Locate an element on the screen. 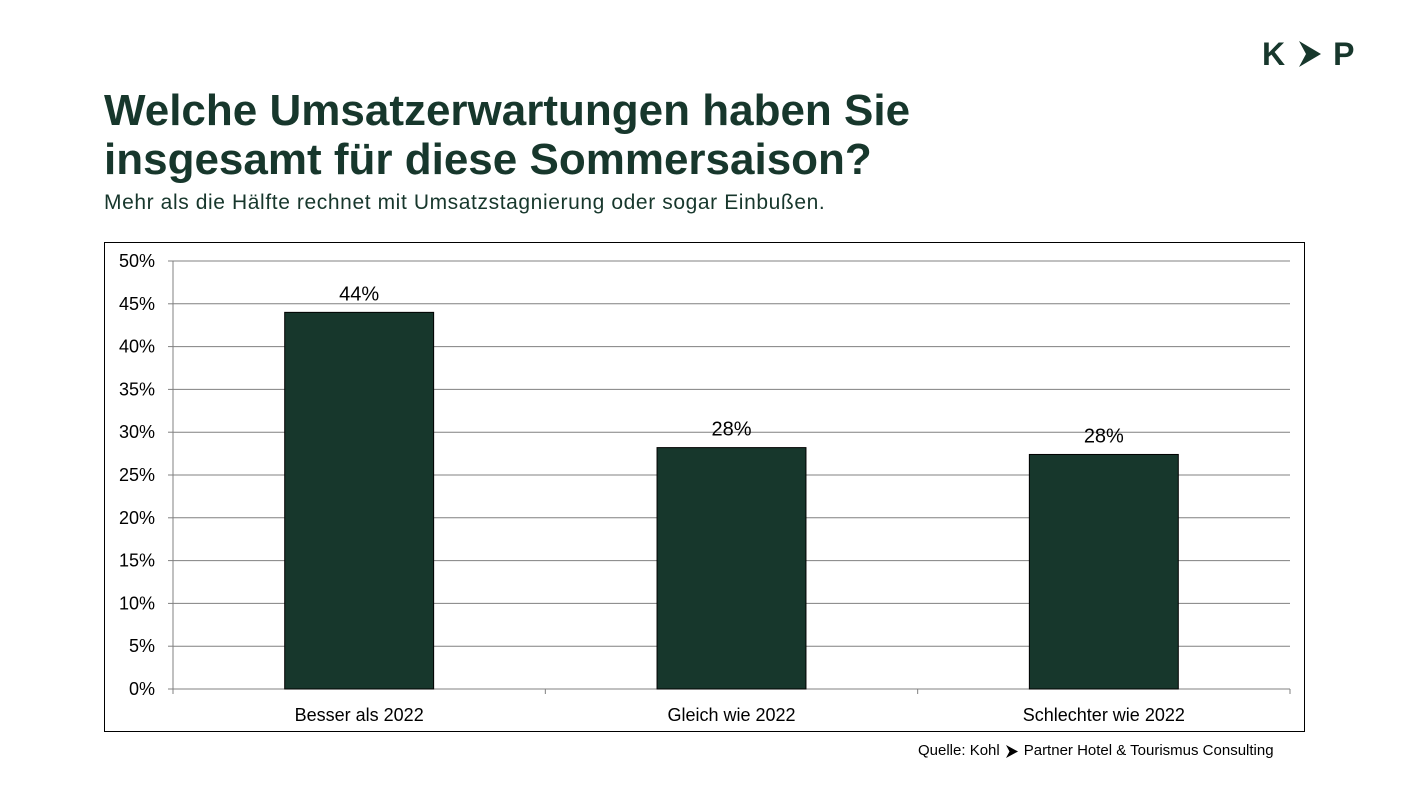 This screenshot has height=791, width=1409. x-tick-label: Schlechter wie 2022 is located at coordinates (1104, 715).